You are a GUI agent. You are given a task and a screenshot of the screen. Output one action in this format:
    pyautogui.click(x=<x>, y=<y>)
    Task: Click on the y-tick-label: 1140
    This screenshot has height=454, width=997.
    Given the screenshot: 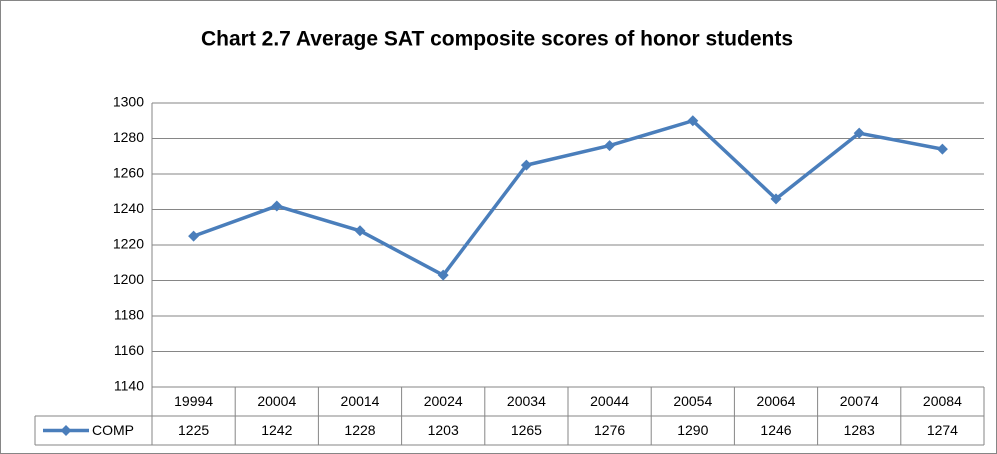 What is the action you would take?
    pyautogui.click(x=129, y=386)
    